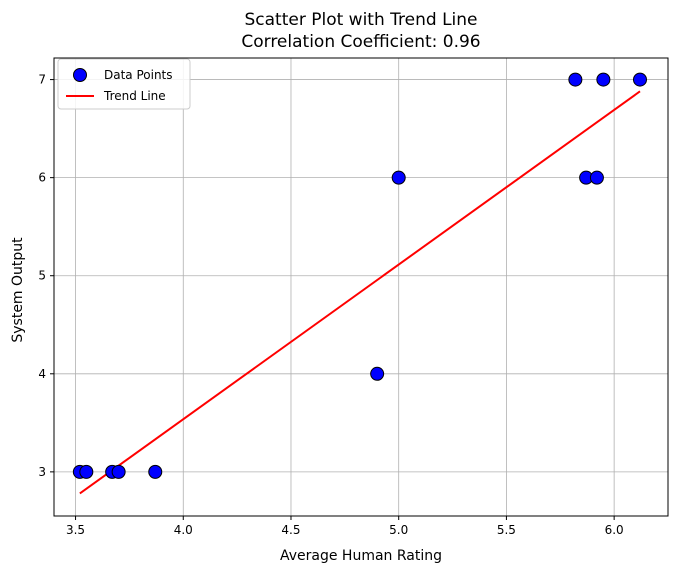  What do you see at coordinates (361, 556) in the screenshot?
I see `x-axis-label: Average Human Rating` at bounding box center [361, 556].